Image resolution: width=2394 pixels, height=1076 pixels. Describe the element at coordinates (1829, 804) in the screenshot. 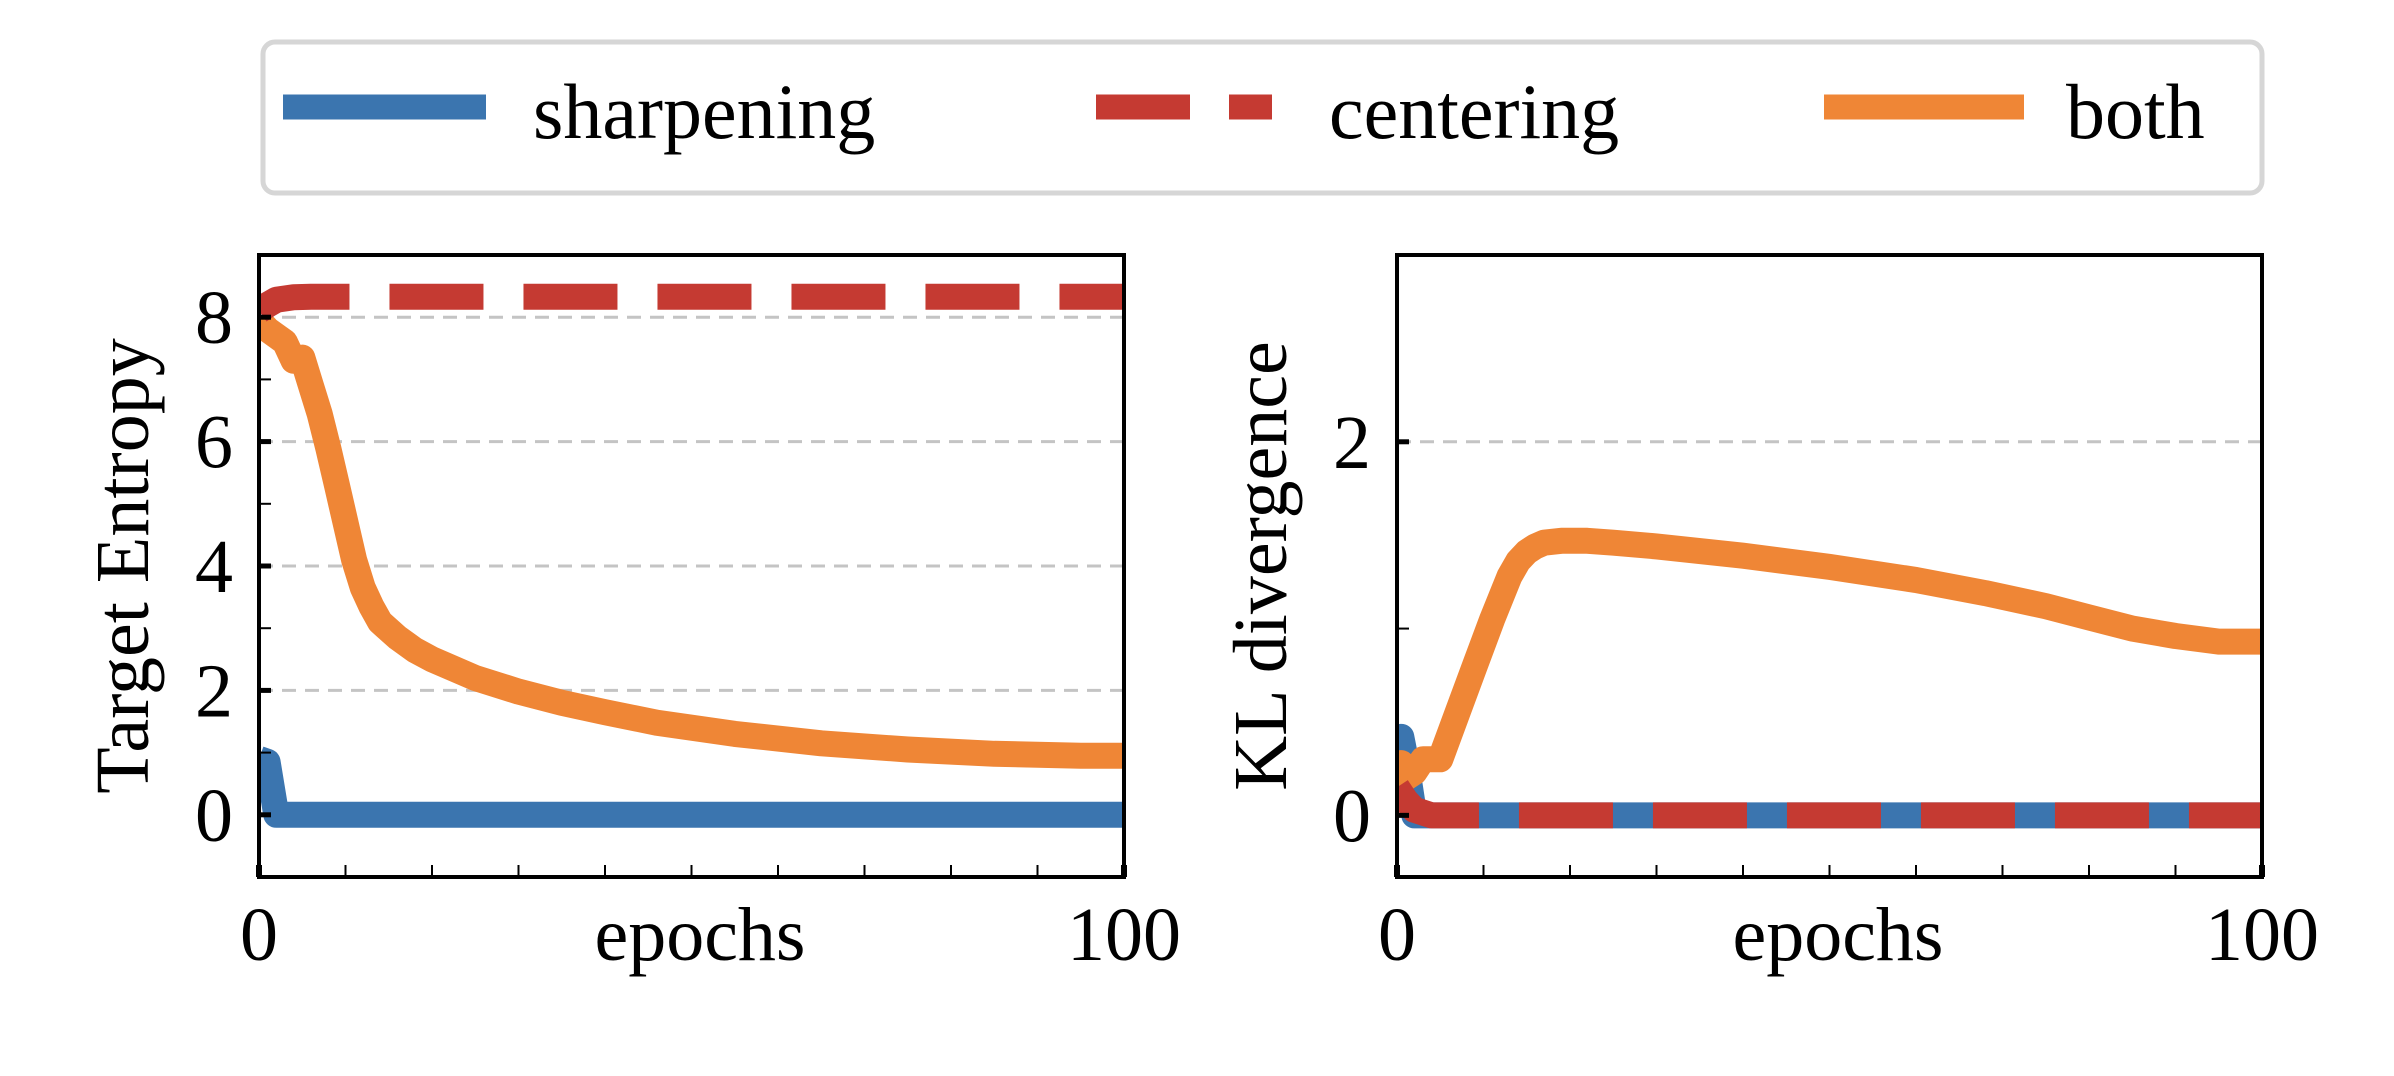

I see `kl-line-centering` at that location.